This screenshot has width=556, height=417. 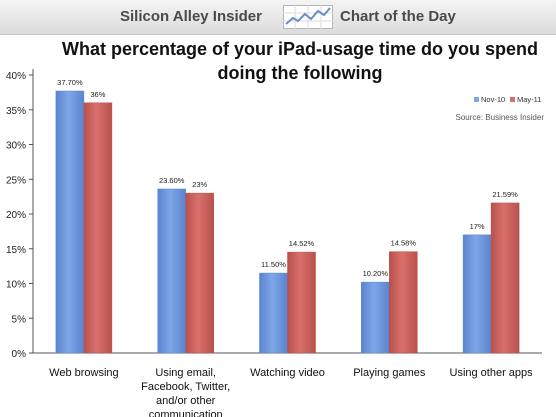 What do you see at coordinates (172, 180) in the screenshot?
I see `data-label: 23.60%` at bounding box center [172, 180].